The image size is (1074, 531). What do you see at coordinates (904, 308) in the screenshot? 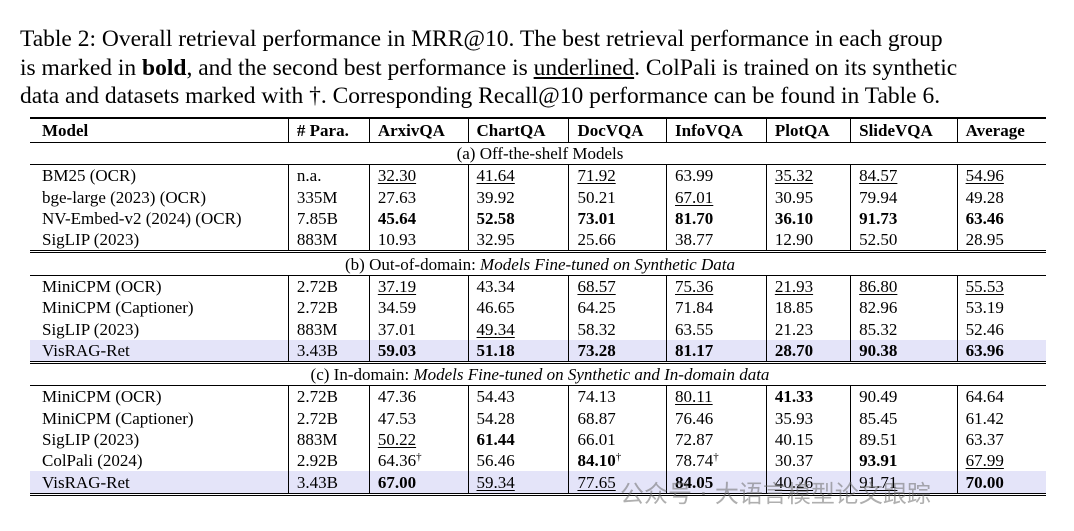
I see `cell: 82.96` at bounding box center [904, 308].